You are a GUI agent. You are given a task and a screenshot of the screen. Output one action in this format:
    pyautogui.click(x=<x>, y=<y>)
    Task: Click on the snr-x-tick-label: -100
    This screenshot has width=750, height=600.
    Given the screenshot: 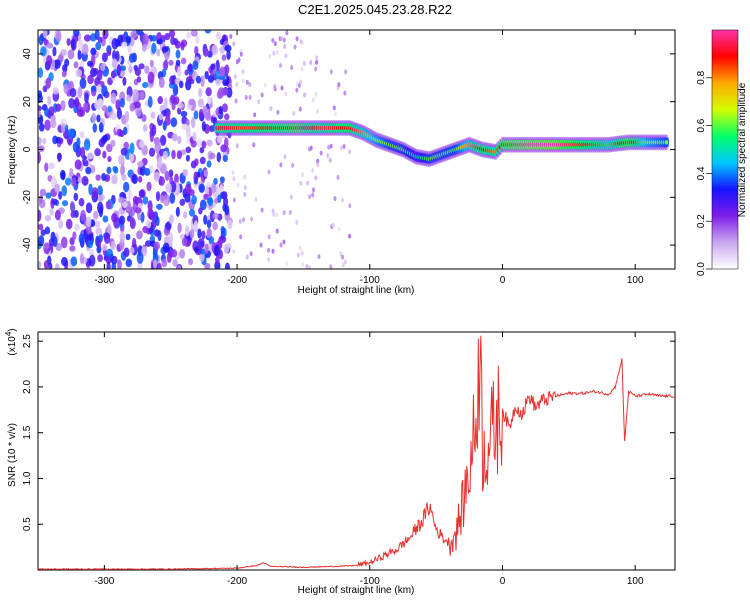 What is the action you would take?
    pyautogui.click(x=370, y=581)
    